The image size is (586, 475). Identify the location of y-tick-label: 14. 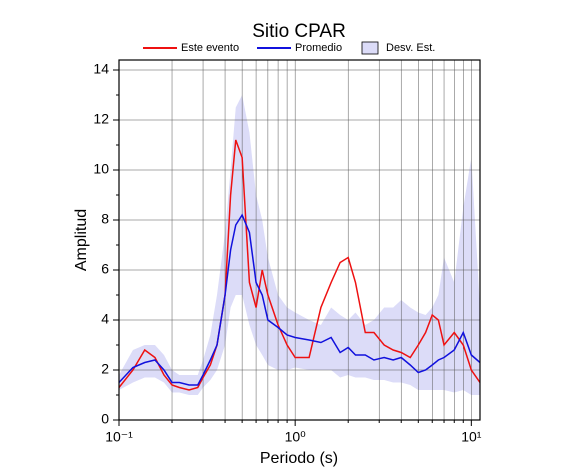
(101, 69).